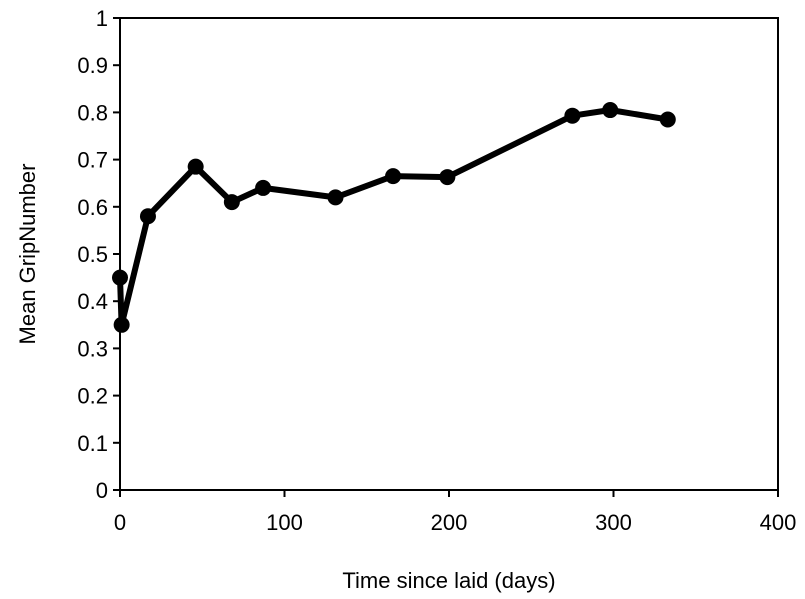 Image resolution: width=805 pixels, height=599 pixels. I want to click on x-axis-title: Time since laid (days), so click(448, 580).